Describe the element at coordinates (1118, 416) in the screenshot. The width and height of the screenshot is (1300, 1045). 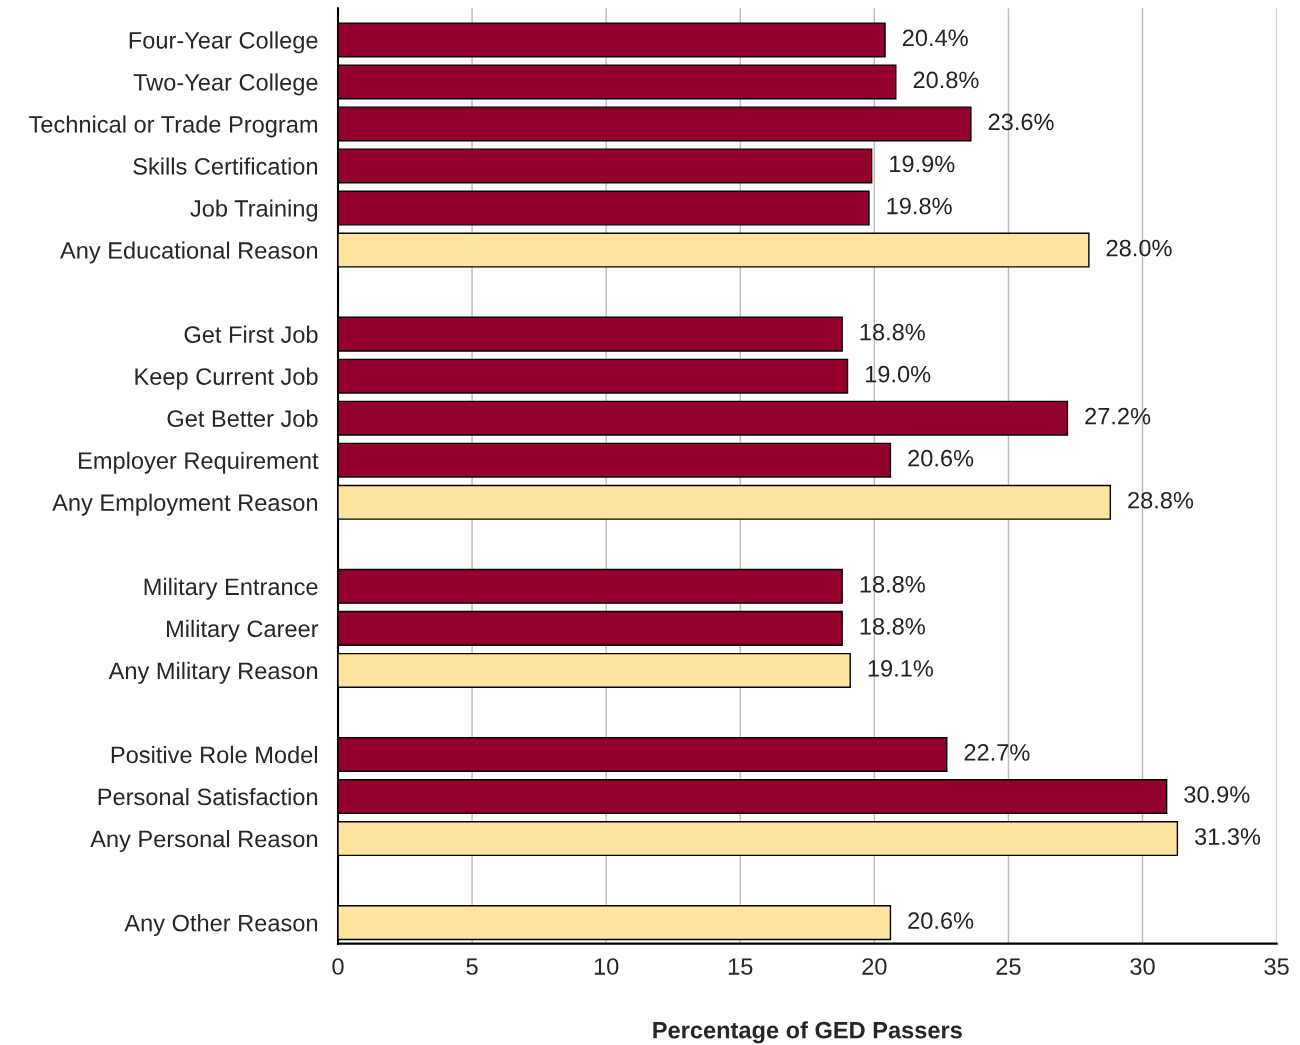
I see `data-label: 27.2%` at that location.